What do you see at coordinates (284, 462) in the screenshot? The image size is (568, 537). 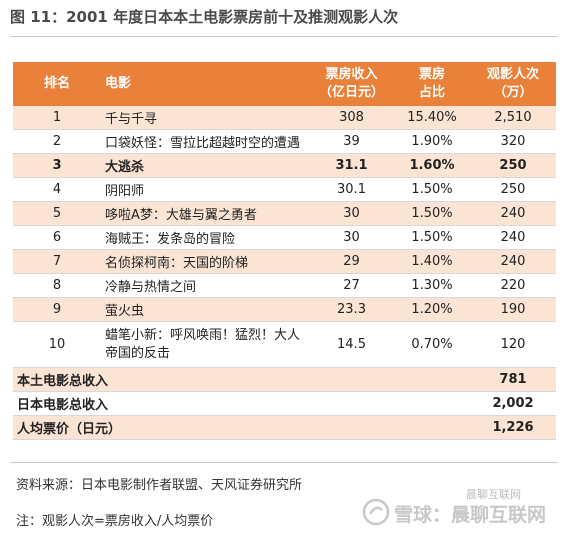 I see `source-divider` at bounding box center [284, 462].